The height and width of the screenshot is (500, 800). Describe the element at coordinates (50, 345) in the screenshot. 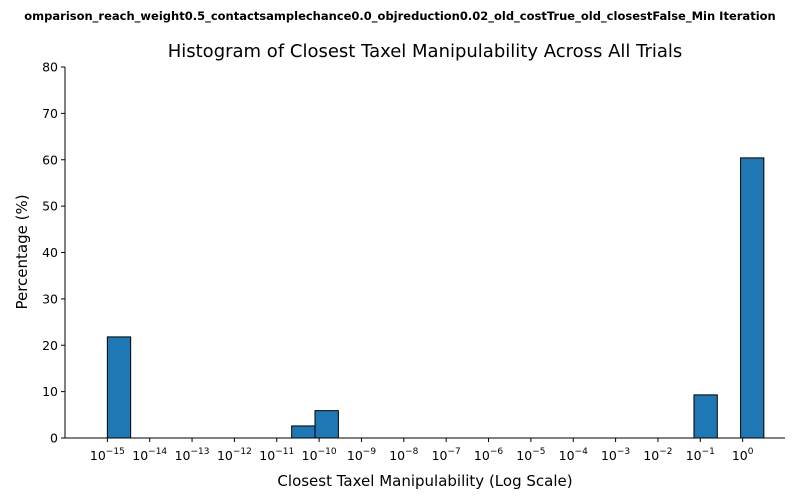

I see `y-tick-label: 20` at that location.